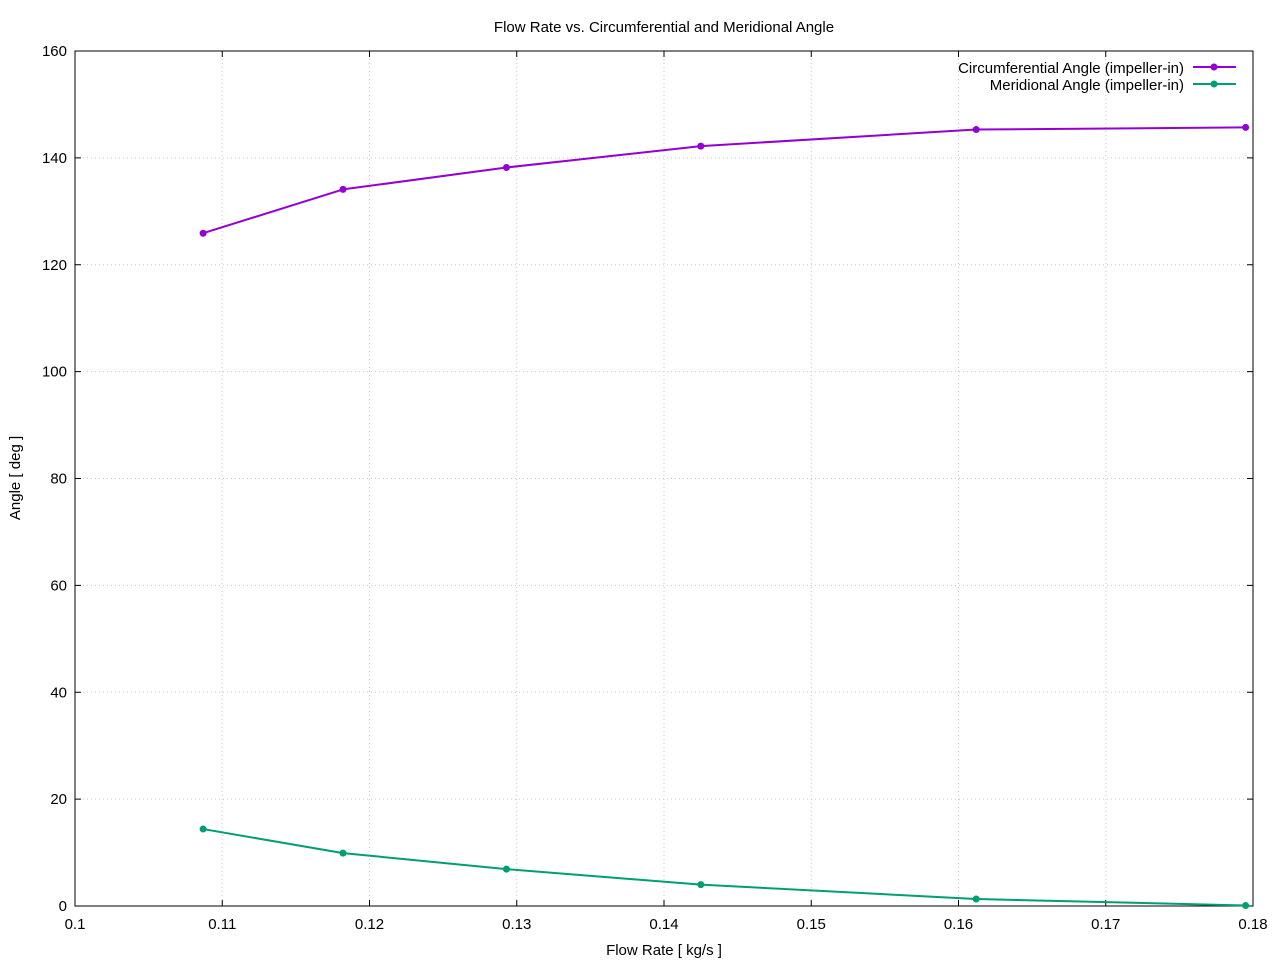 Image resolution: width=1280 pixels, height=960 pixels. Describe the element at coordinates (54, 265) in the screenshot. I see `y-tick-label: 120` at that location.